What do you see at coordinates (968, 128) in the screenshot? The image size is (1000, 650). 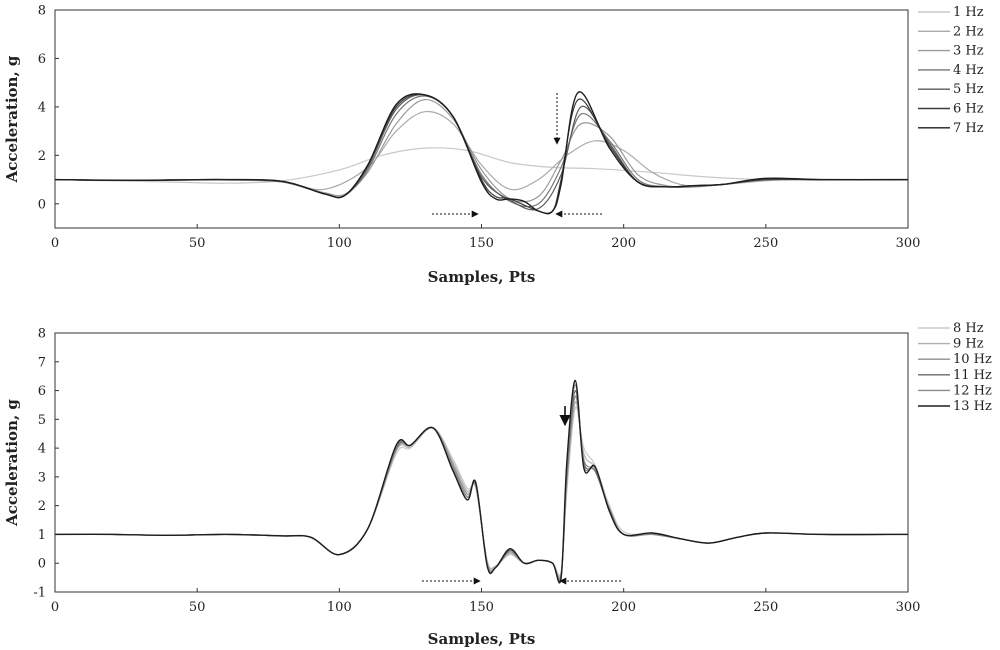 I see `legend-label: 7 Hz` at bounding box center [968, 128].